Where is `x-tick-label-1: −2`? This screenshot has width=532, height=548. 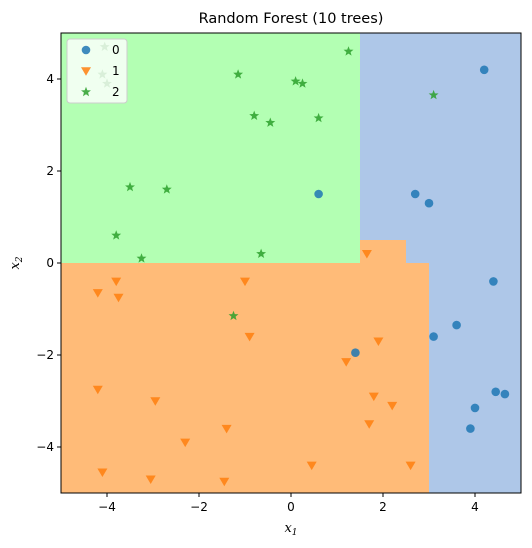 x-tick-label-1: −2 is located at coordinates (199, 507).